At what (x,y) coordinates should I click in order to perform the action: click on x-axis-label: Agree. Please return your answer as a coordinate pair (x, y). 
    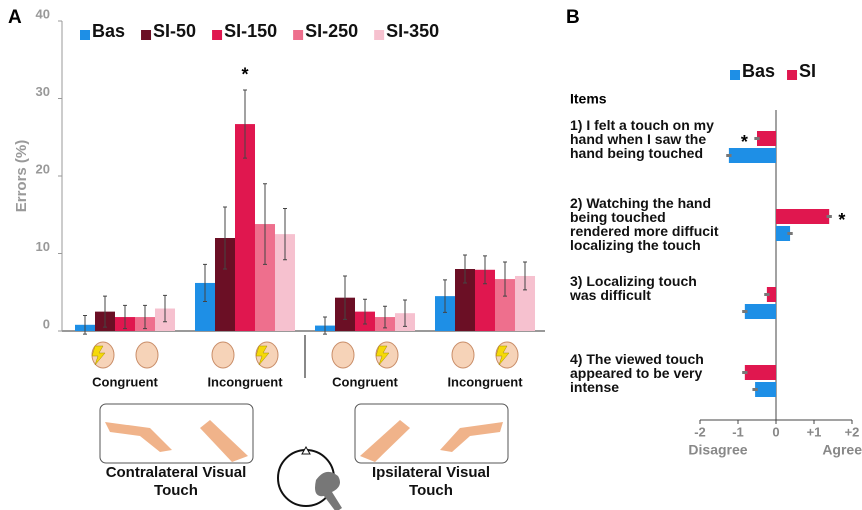
    Looking at the image, I should click on (842, 450).